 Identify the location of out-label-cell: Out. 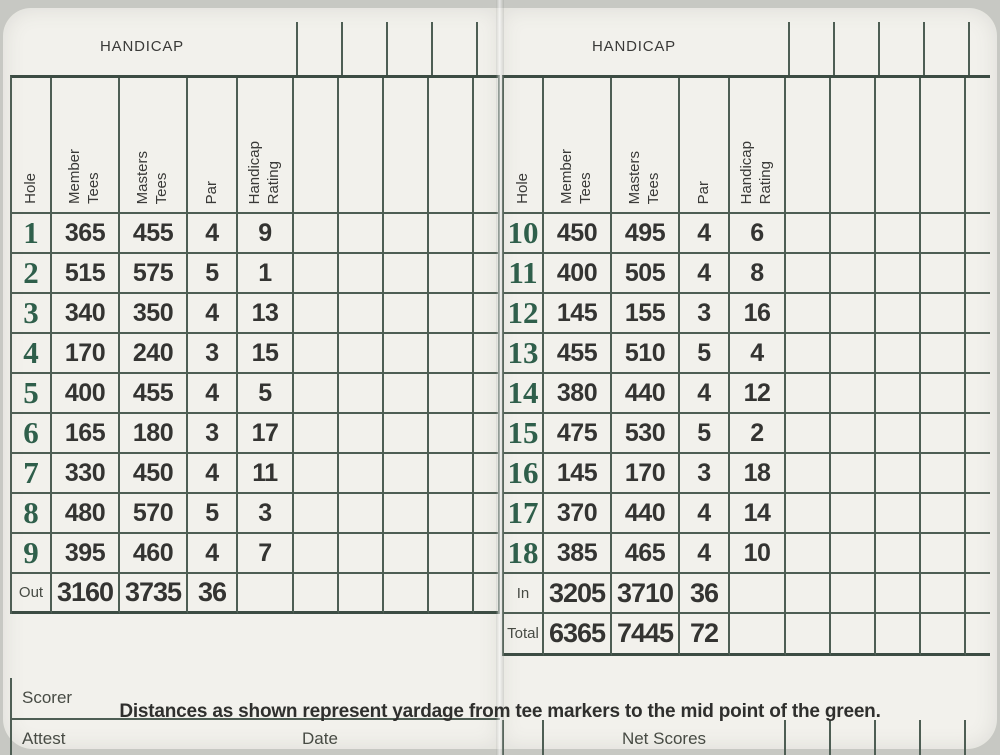
(32, 594).